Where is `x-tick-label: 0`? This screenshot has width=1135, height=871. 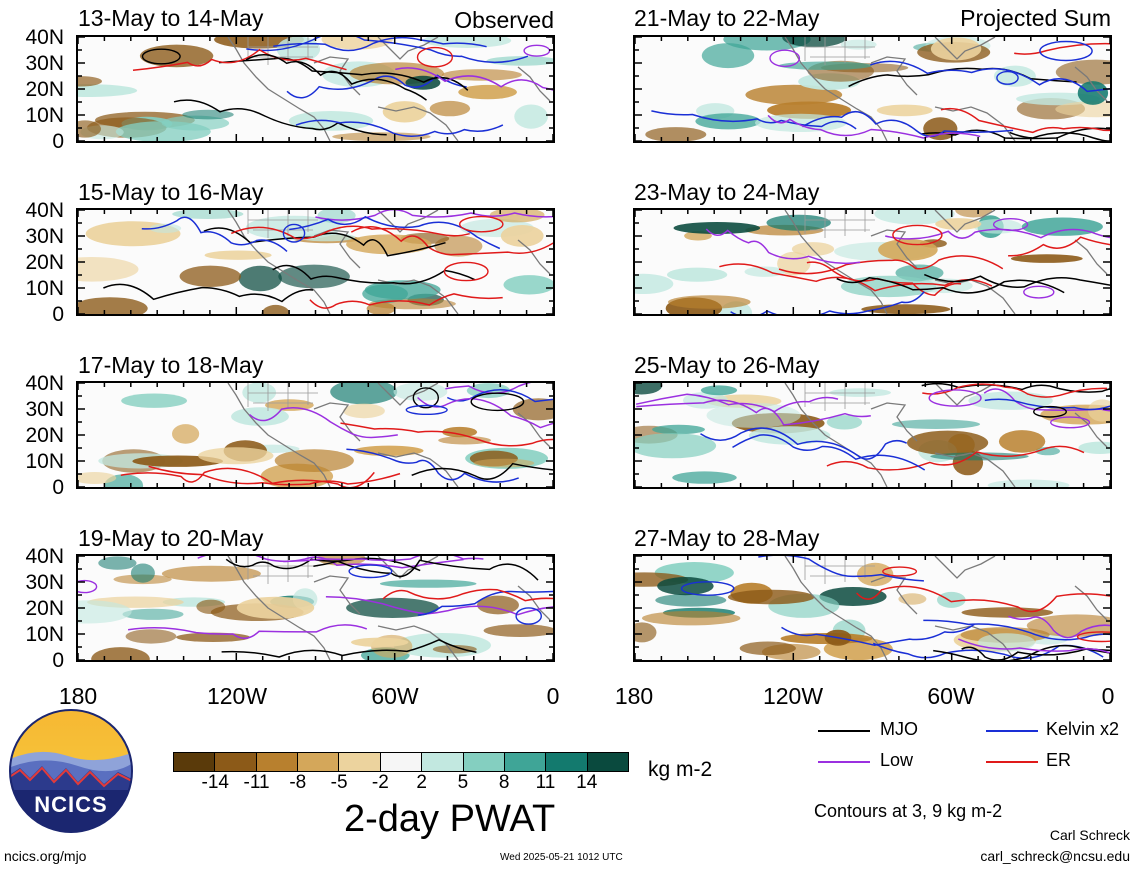
x-tick-label: 0 is located at coordinates (553, 696).